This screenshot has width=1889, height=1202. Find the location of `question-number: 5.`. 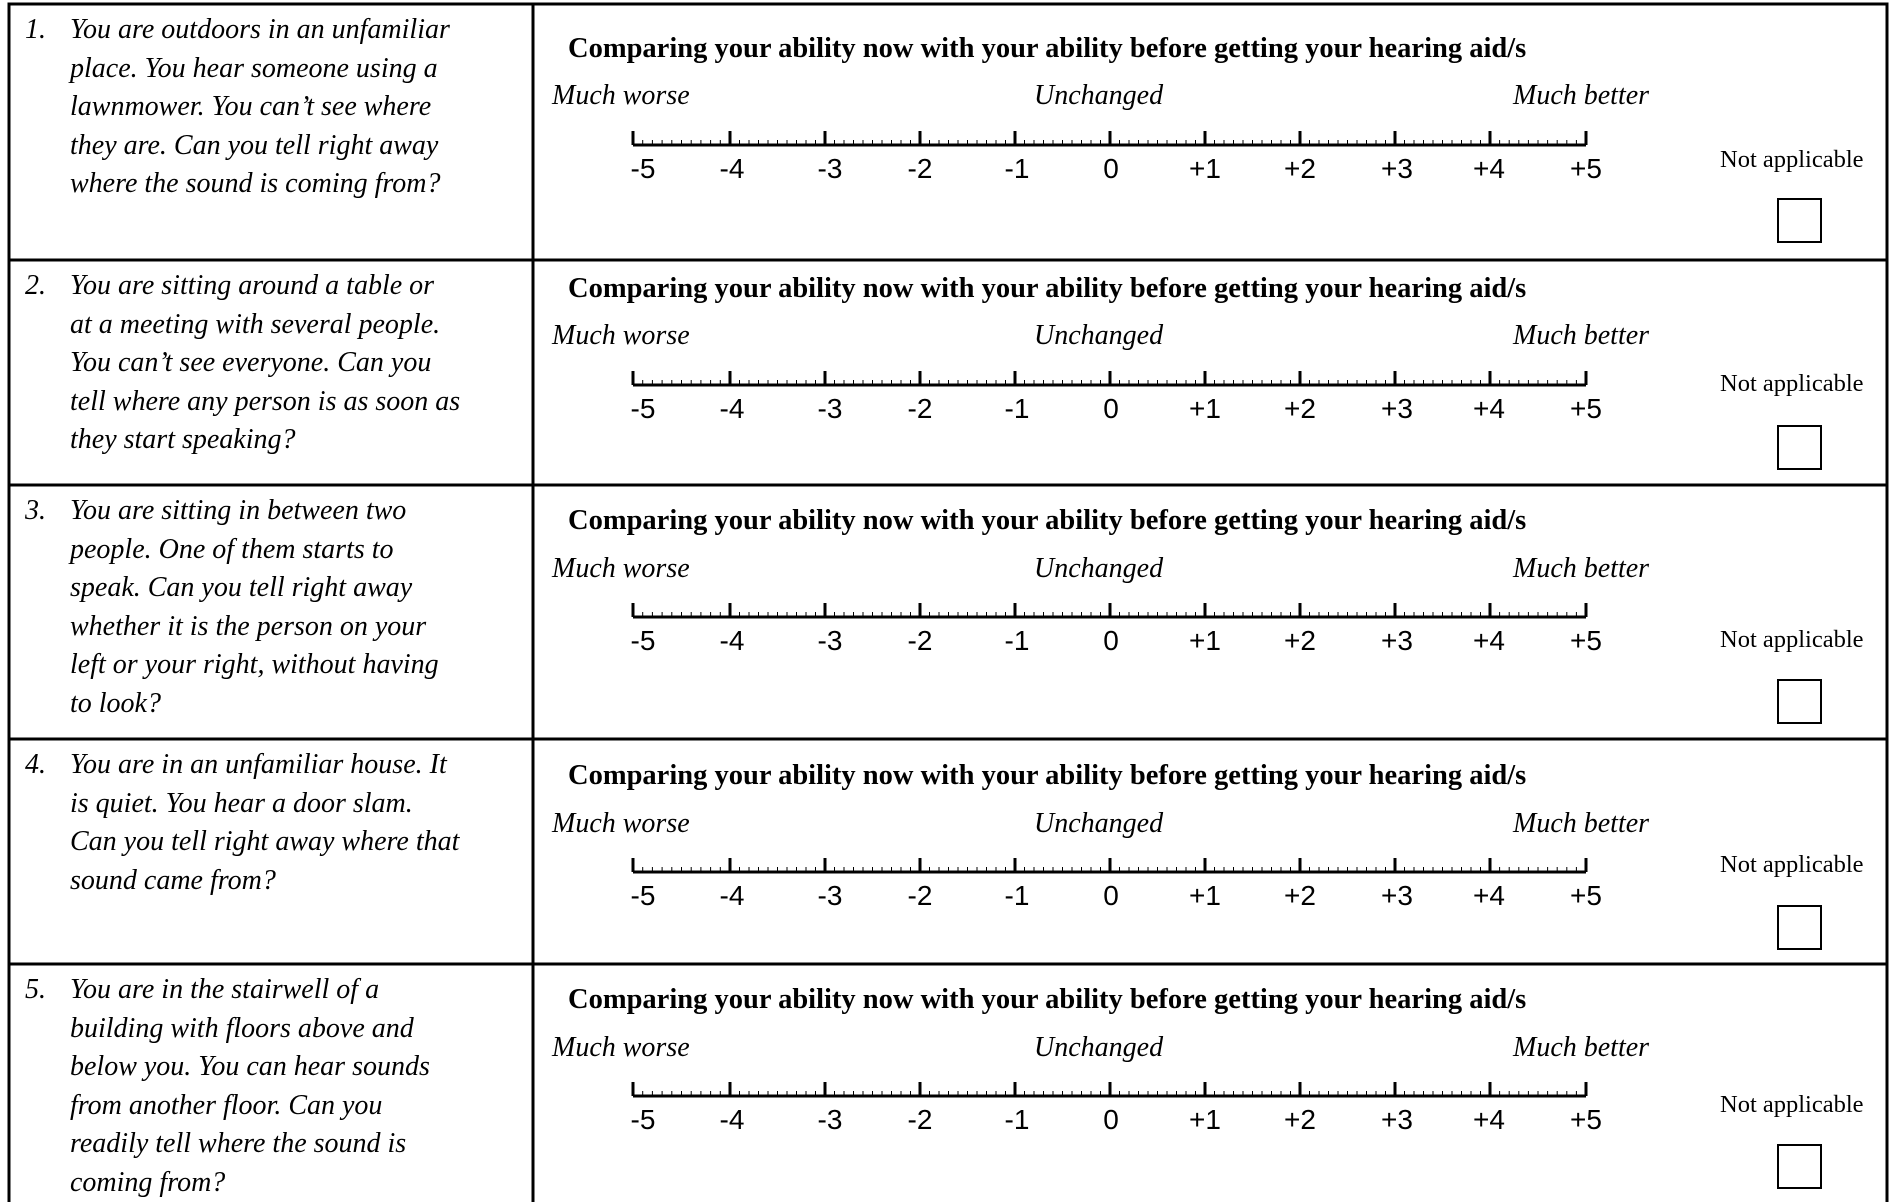

question-number: 5. is located at coordinates (35, 989).